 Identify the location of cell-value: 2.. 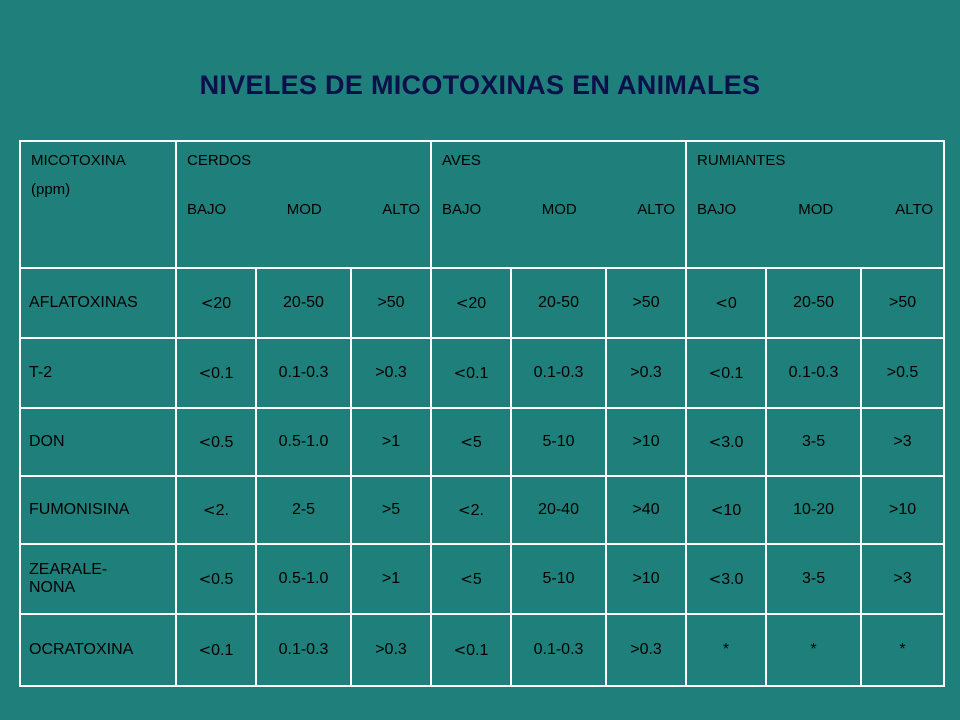
(222, 510).